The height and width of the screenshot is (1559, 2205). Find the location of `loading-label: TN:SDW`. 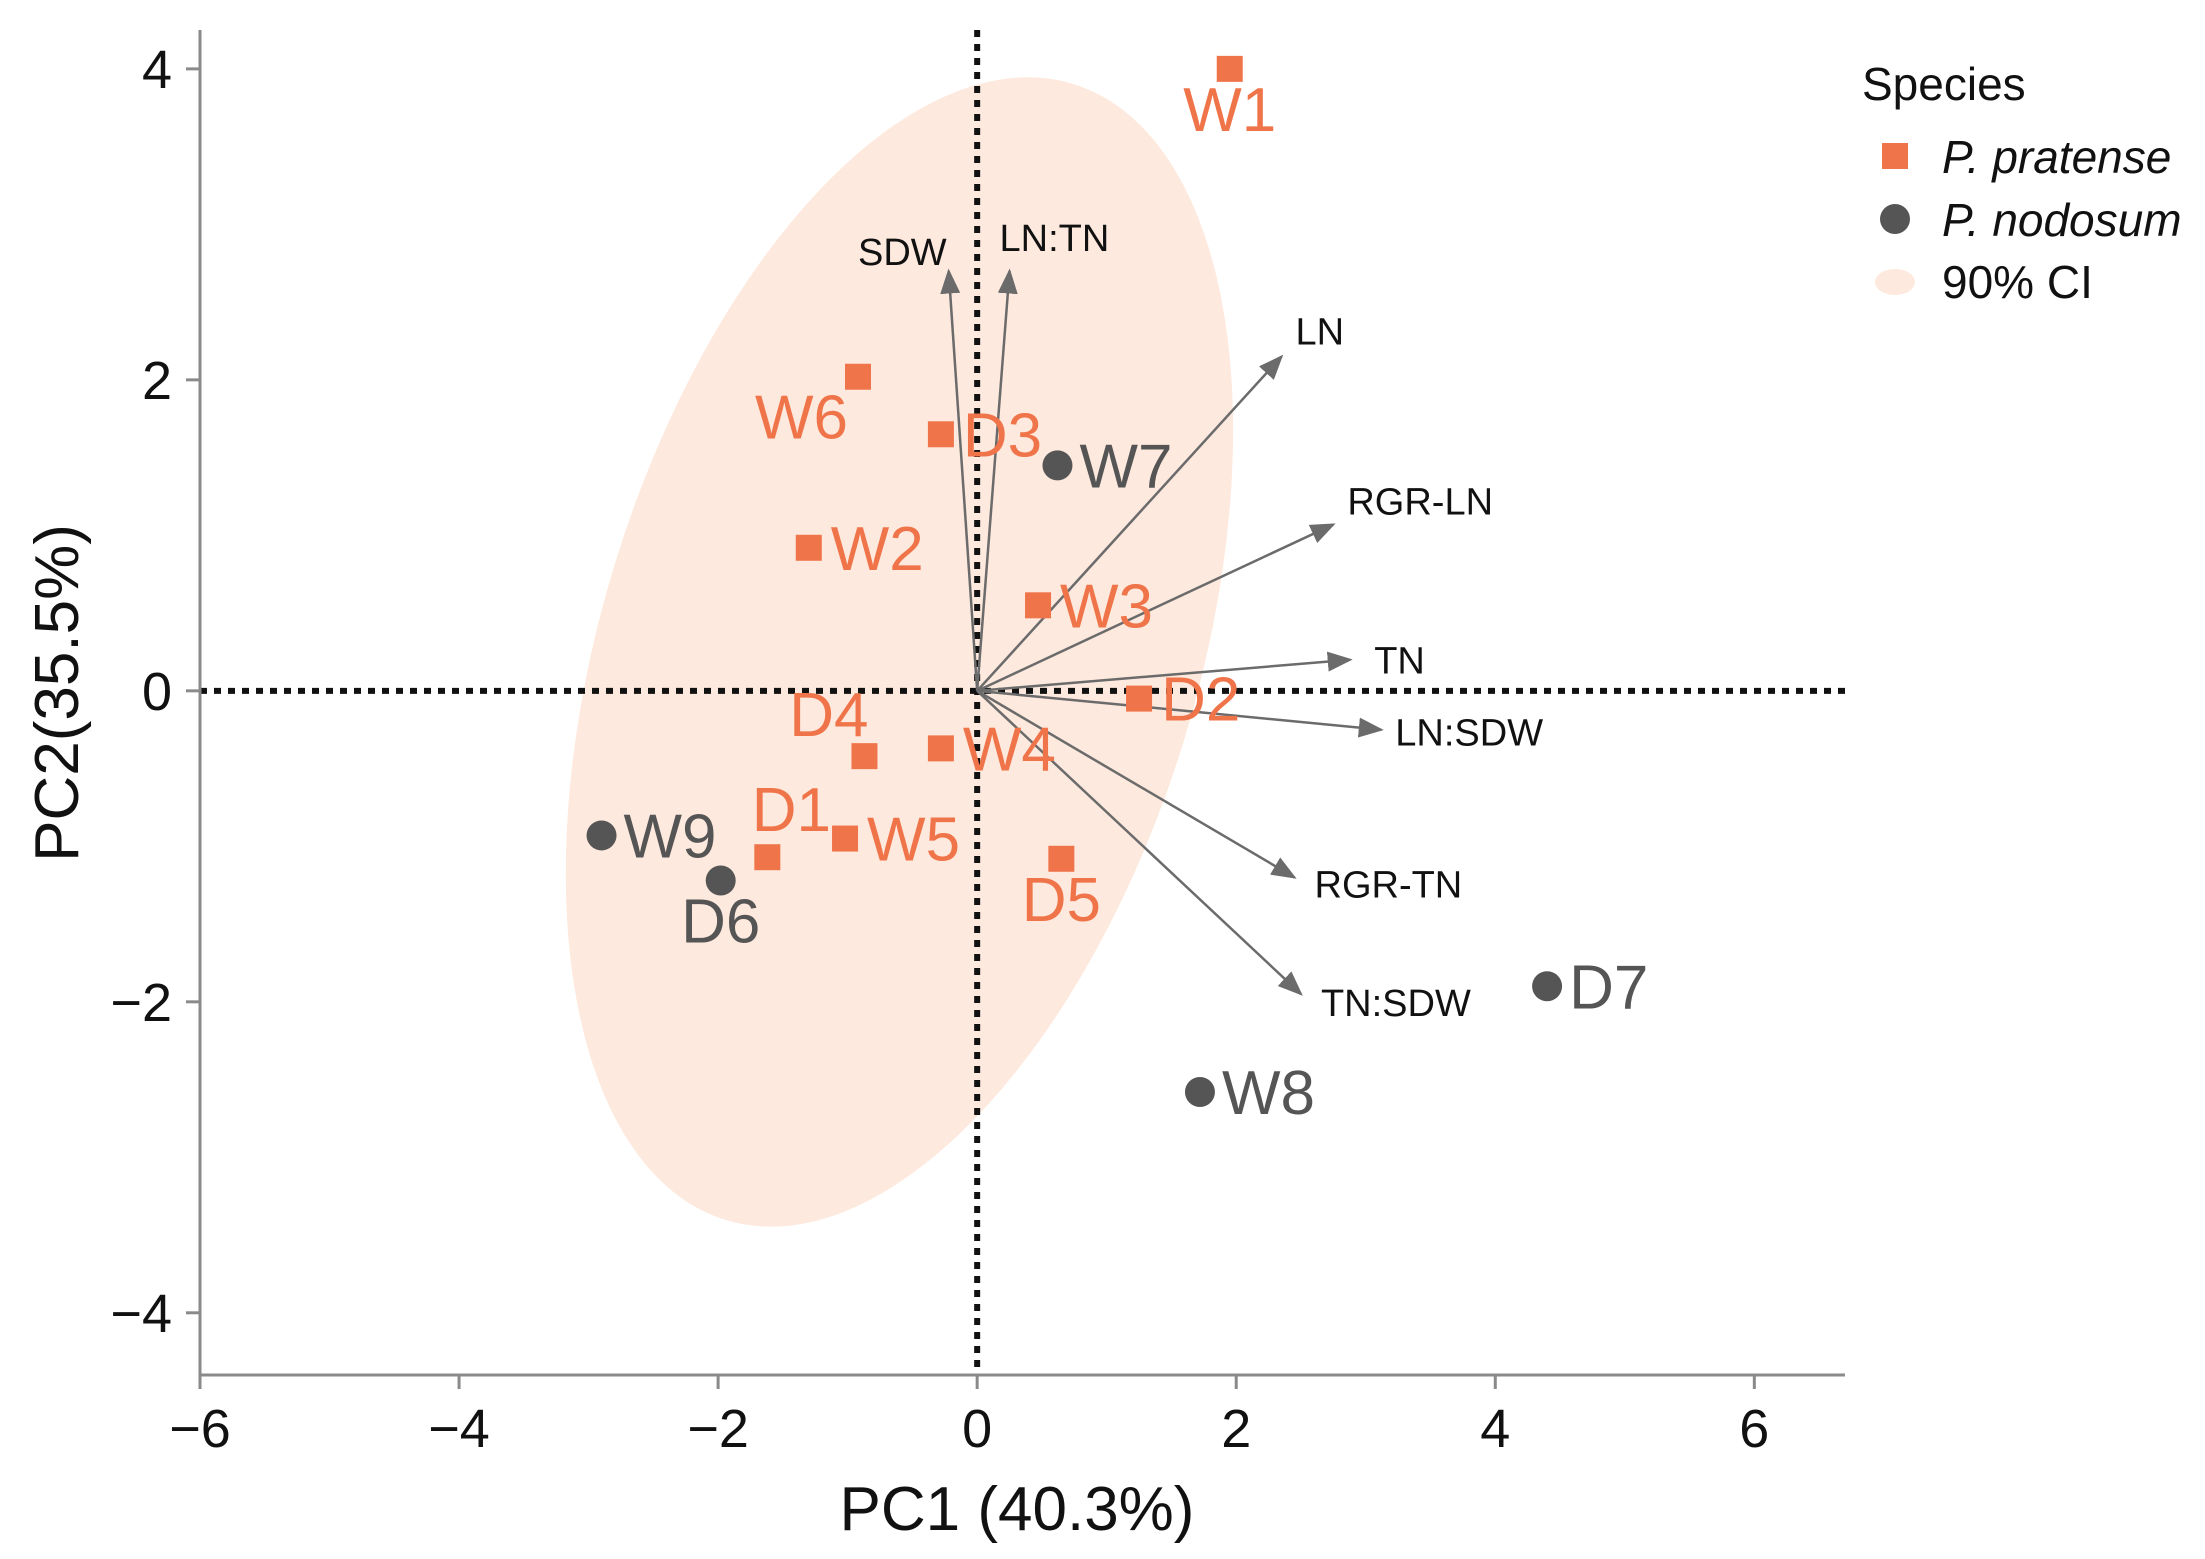

loading-label: TN:SDW is located at coordinates (1396, 1004).